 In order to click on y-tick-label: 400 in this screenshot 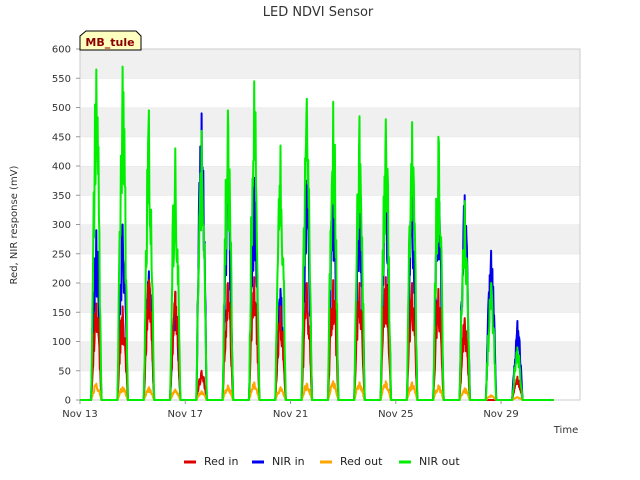, I will do `click(61, 167)`.